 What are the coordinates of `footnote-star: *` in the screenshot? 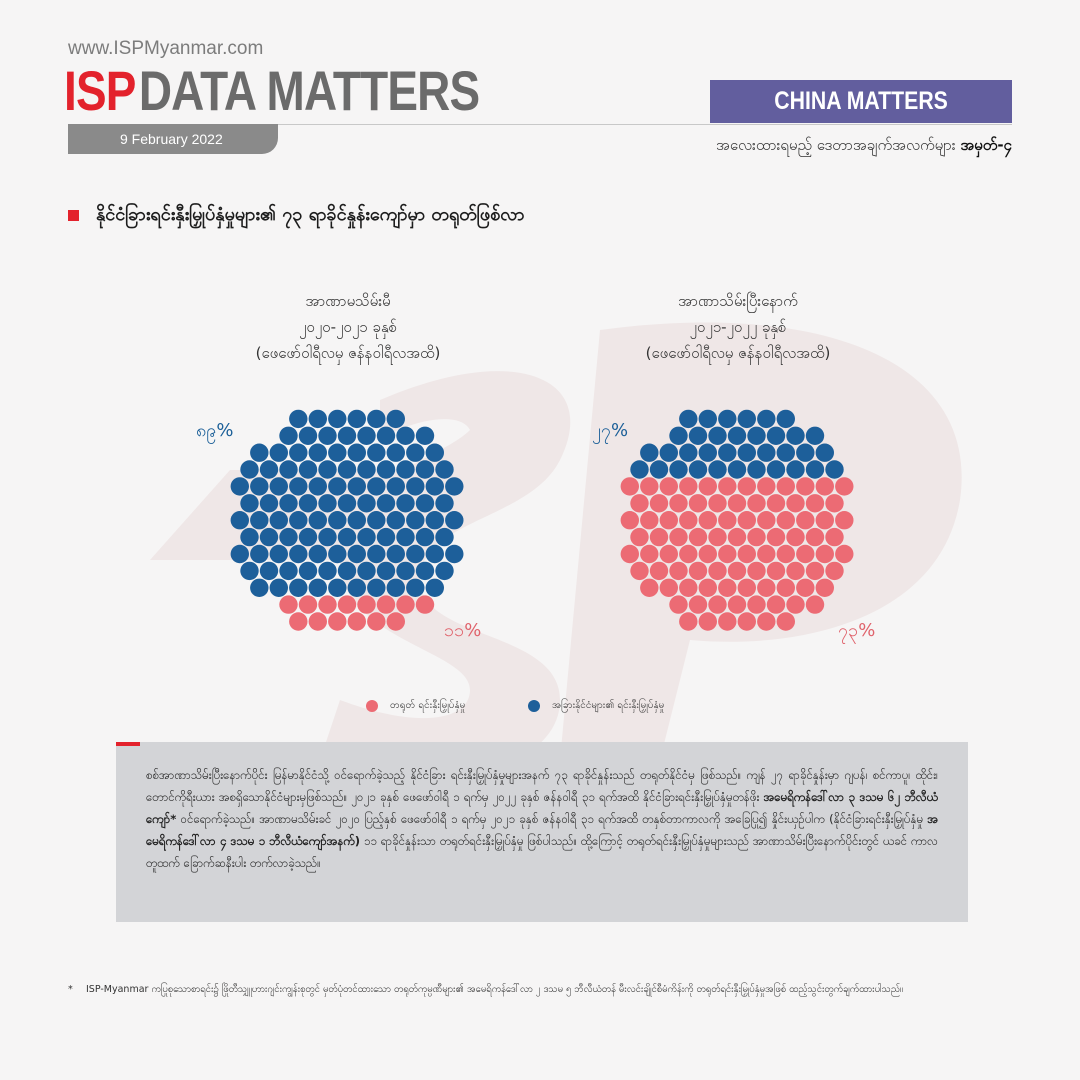 It's located at (70, 989).